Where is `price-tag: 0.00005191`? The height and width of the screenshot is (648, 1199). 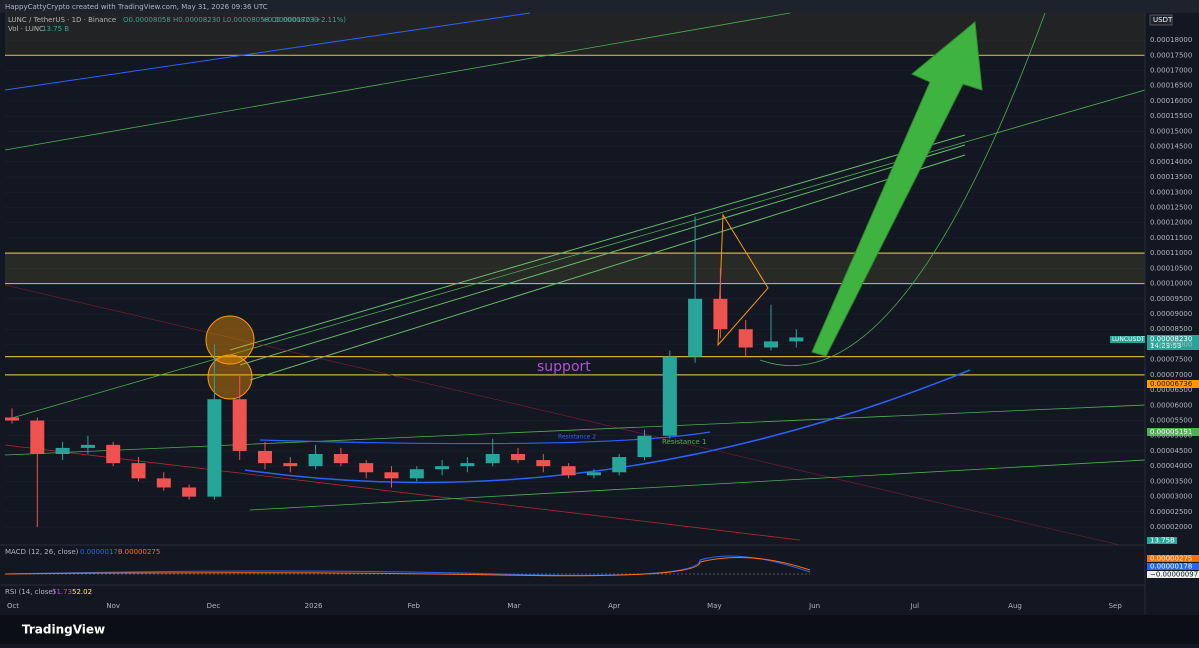
price-tag: 0.00005191 is located at coordinates (1171, 432).